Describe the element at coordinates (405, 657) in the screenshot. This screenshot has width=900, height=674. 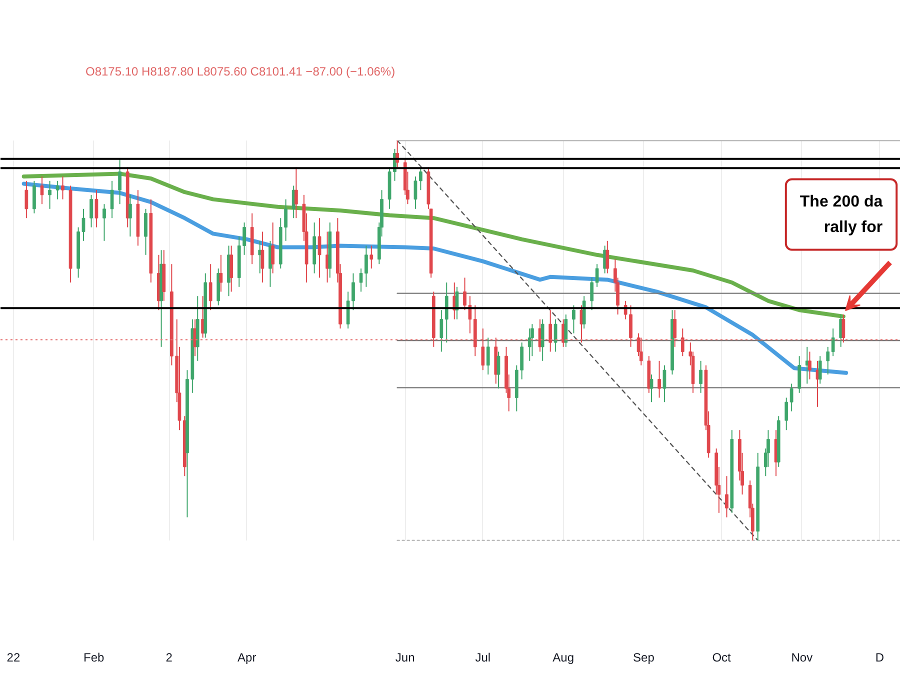
I see `x-tick-label: Jun` at that location.